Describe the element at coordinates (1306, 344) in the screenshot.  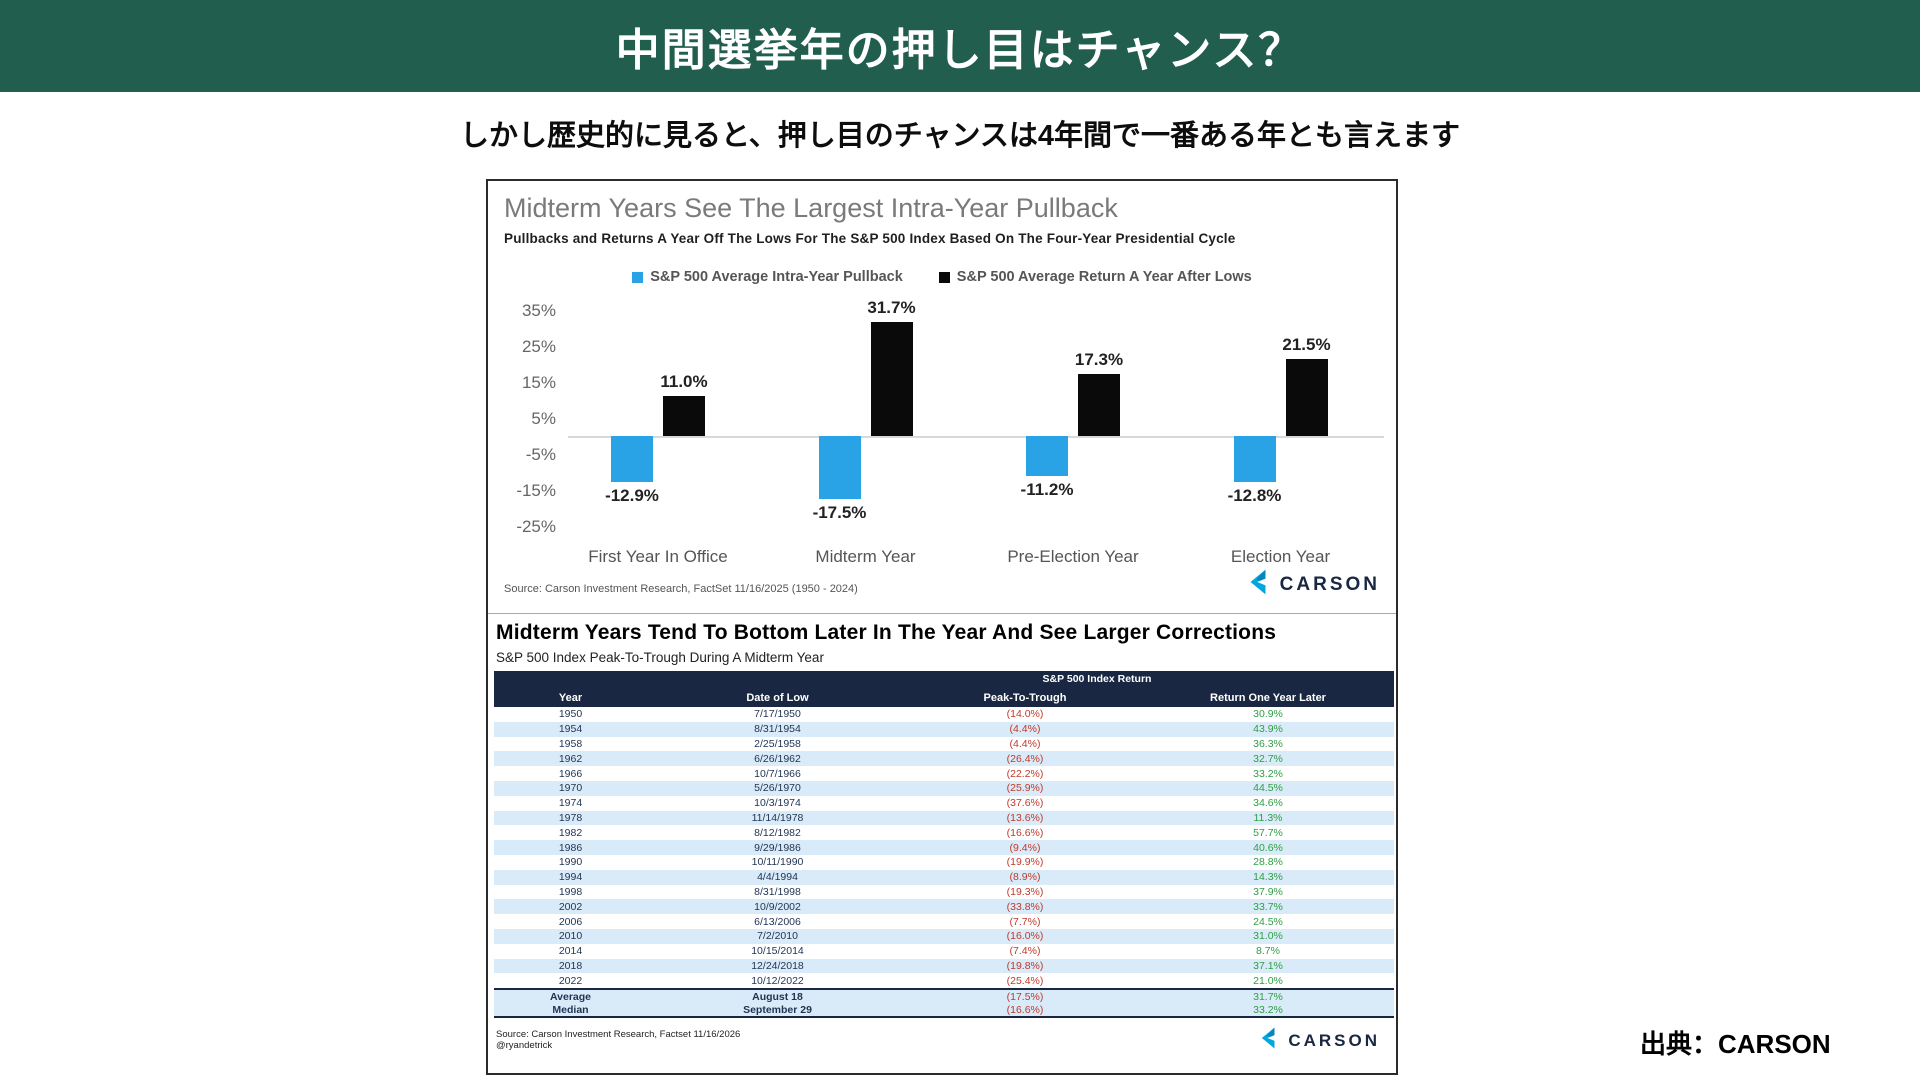
I see `return-value-label: 21.5%` at that location.